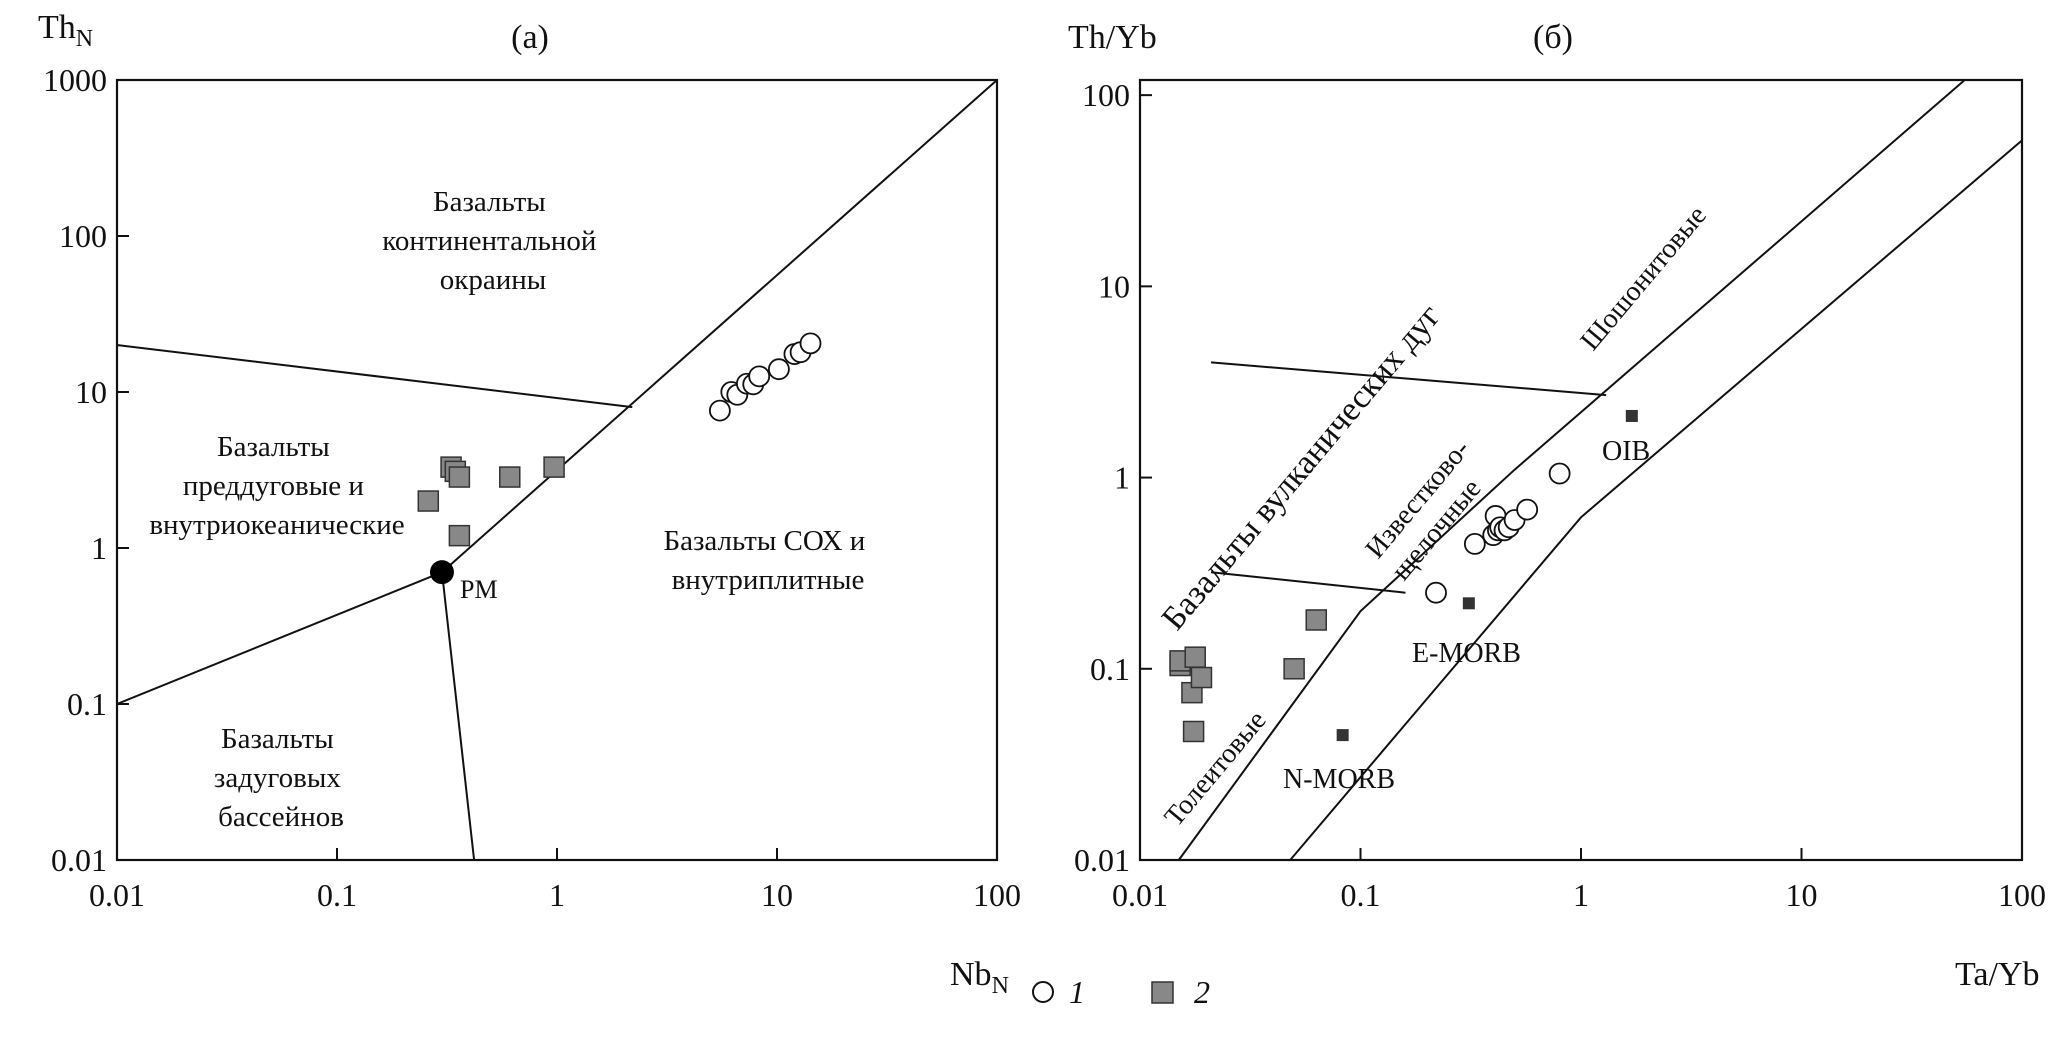 This screenshot has height=1044, width=2067. What do you see at coordinates (1466, 653) in the screenshot?
I see `e-morb-label: E-MORB` at bounding box center [1466, 653].